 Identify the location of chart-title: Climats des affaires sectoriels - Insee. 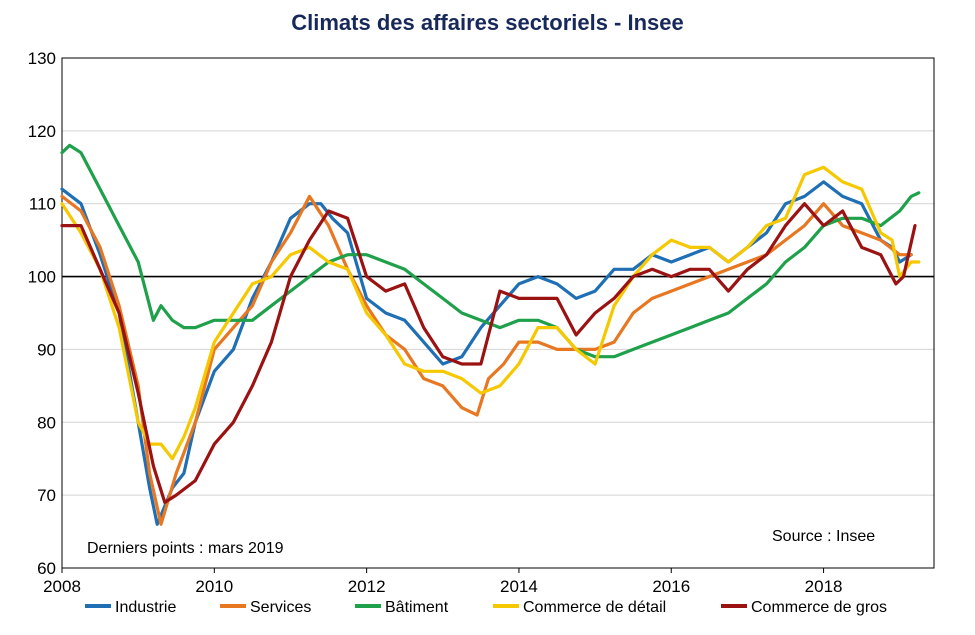
(487, 22).